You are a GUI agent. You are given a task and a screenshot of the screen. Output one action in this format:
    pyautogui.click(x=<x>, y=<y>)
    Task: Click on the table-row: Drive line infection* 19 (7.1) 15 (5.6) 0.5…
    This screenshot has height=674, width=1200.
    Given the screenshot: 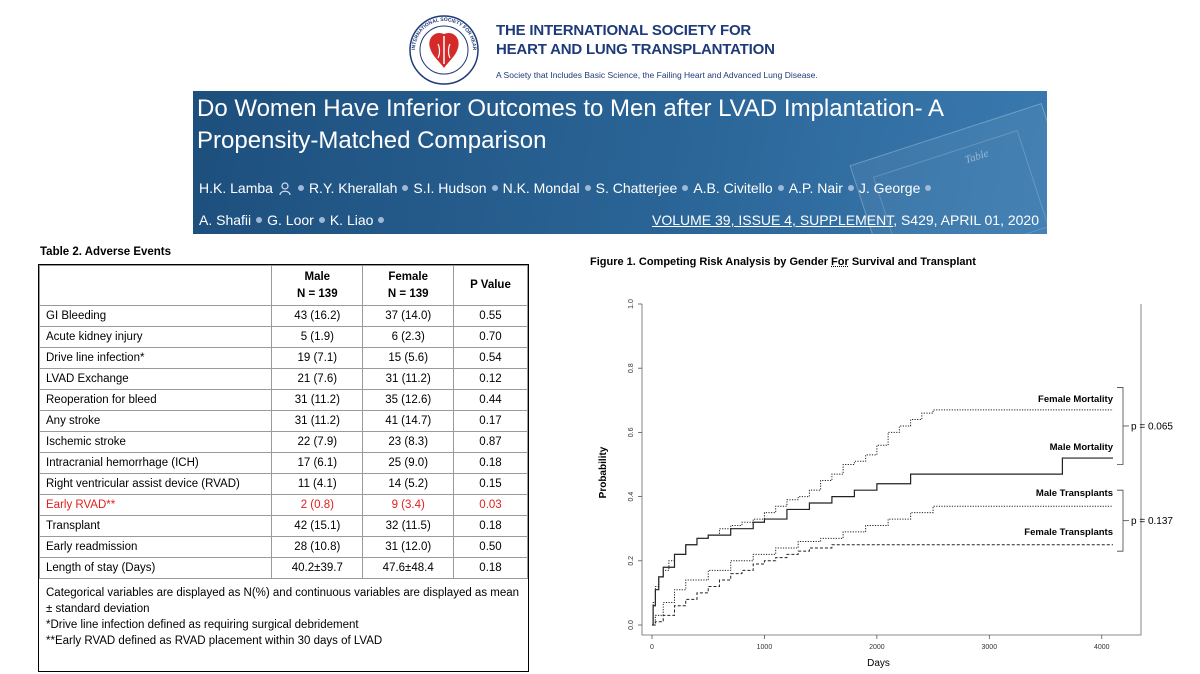 What is the action you would take?
    pyautogui.click(x=283, y=358)
    